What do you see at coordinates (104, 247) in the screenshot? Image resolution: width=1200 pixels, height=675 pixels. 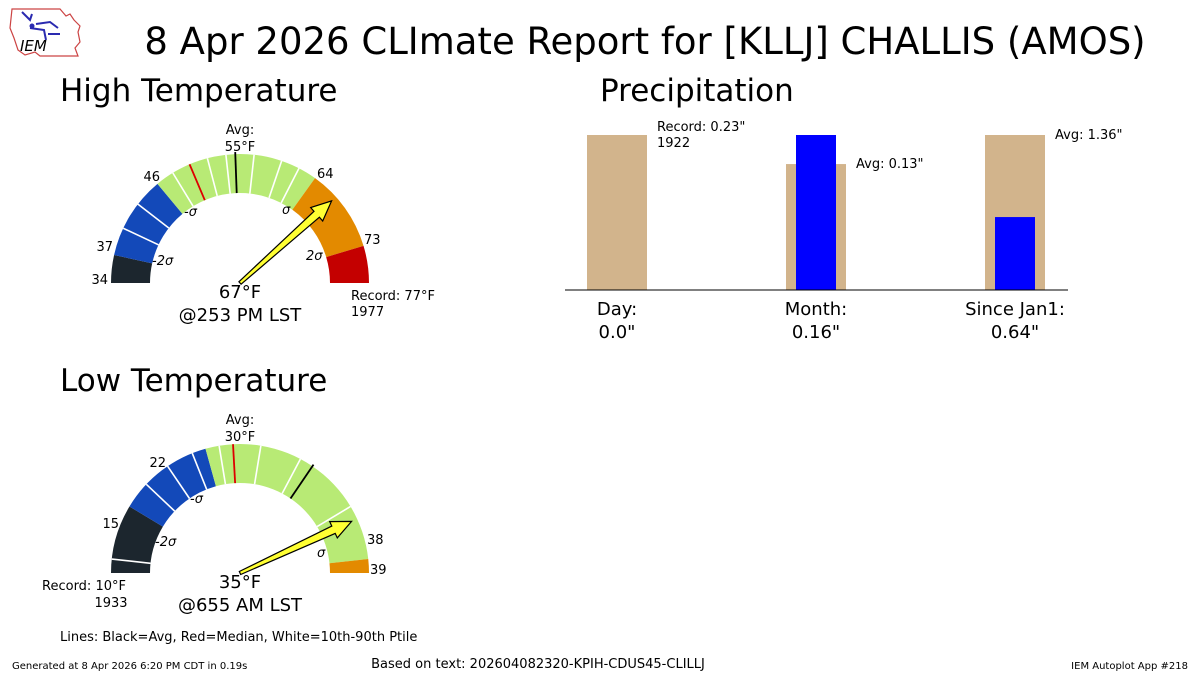 I see `high-tick-label: 37` at bounding box center [104, 247].